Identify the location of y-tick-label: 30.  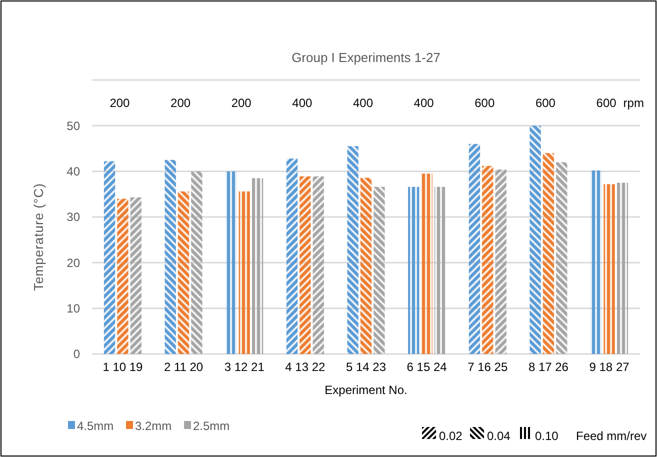
(73, 217).